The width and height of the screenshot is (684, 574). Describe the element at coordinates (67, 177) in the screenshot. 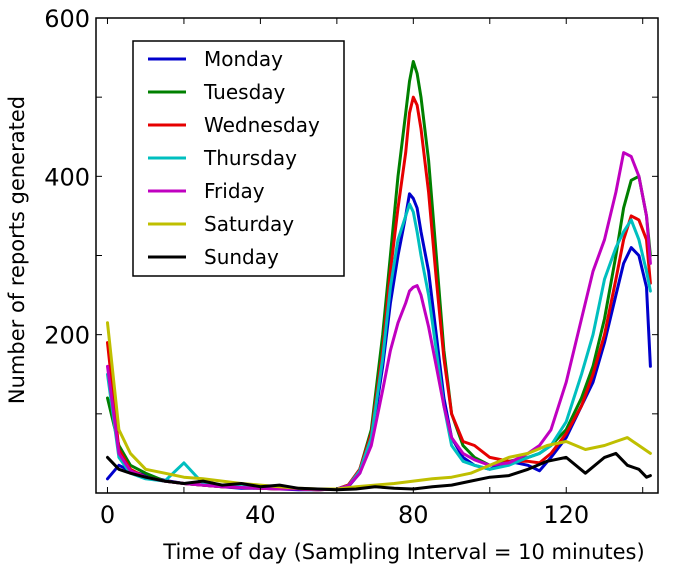

I see `y-tick-label: 400` at that location.